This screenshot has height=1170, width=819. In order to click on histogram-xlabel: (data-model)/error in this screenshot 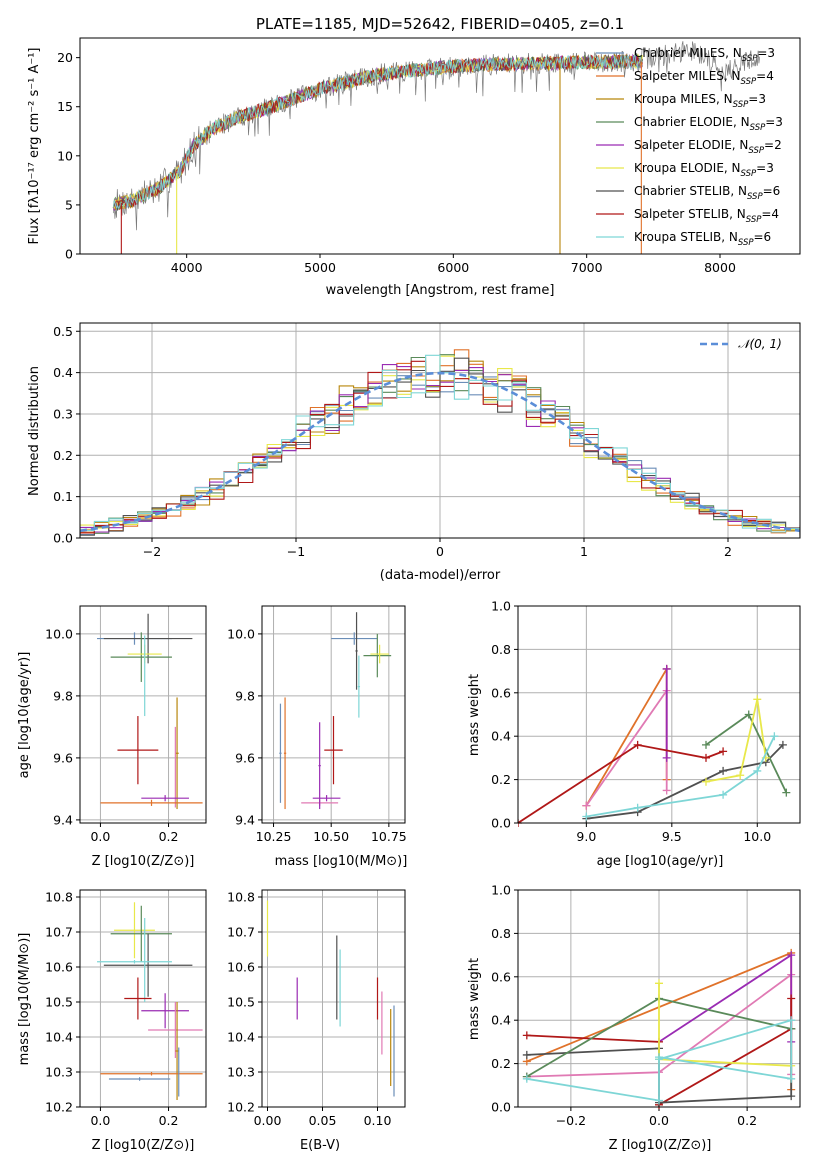, I will do `click(440, 575)`.